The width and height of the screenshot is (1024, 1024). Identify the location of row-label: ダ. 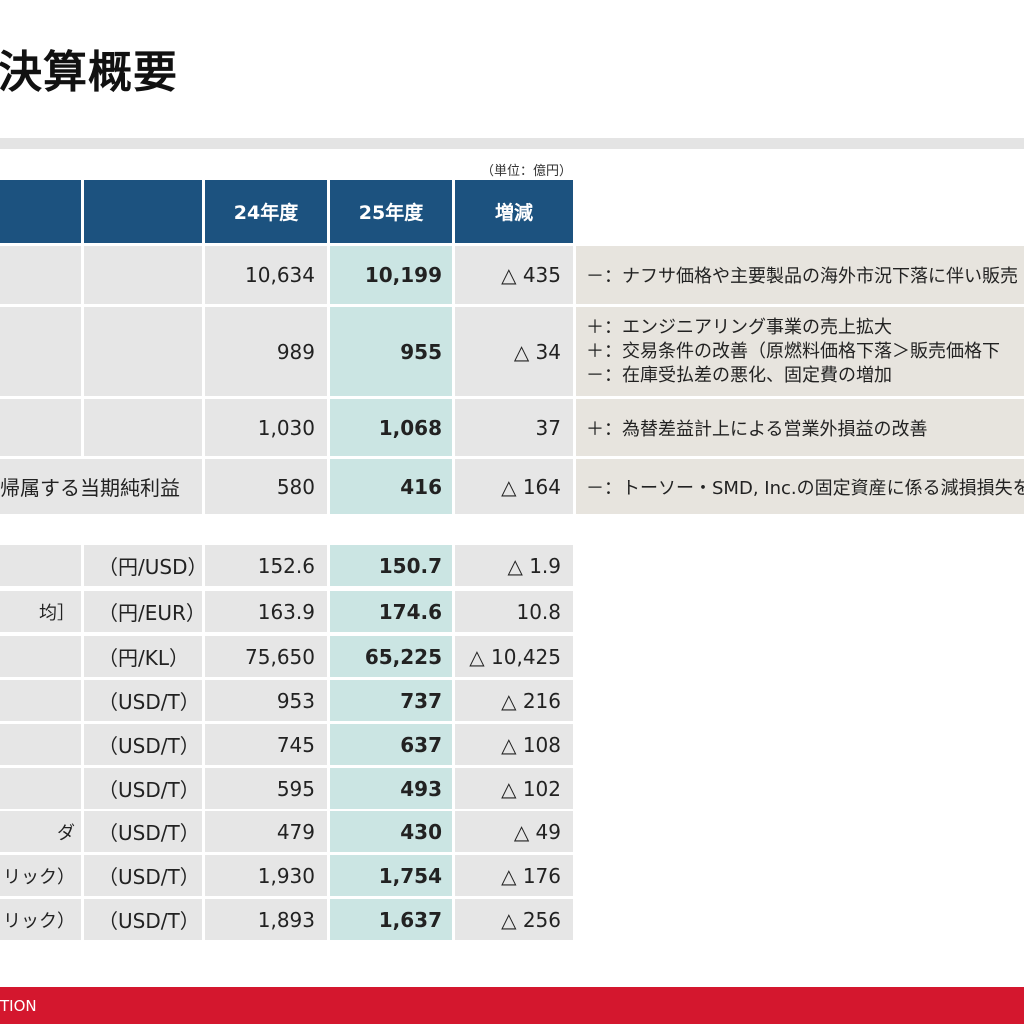
(40, 831).